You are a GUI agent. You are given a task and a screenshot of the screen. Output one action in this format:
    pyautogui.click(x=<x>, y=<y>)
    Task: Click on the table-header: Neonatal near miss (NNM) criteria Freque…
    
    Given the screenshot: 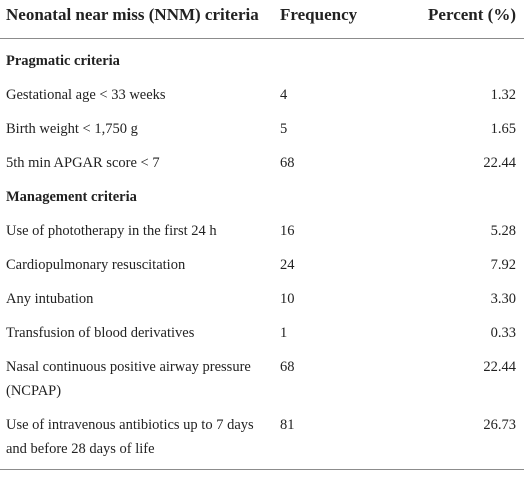 What is the action you would take?
    pyautogui.click(x=262, y=19)
    